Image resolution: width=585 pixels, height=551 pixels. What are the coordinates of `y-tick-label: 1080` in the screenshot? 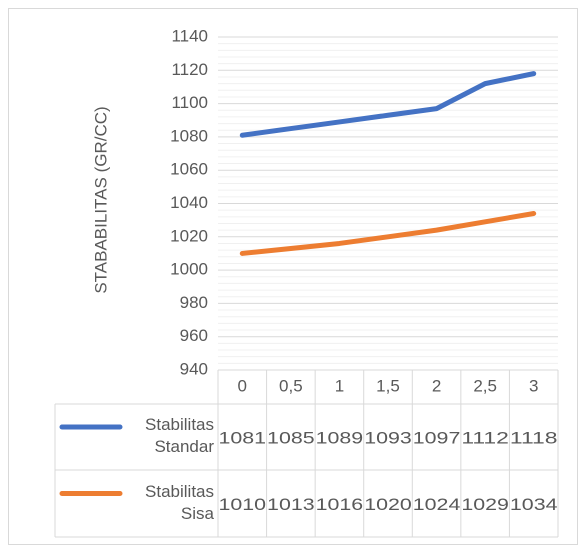 It's located at (189, 135).